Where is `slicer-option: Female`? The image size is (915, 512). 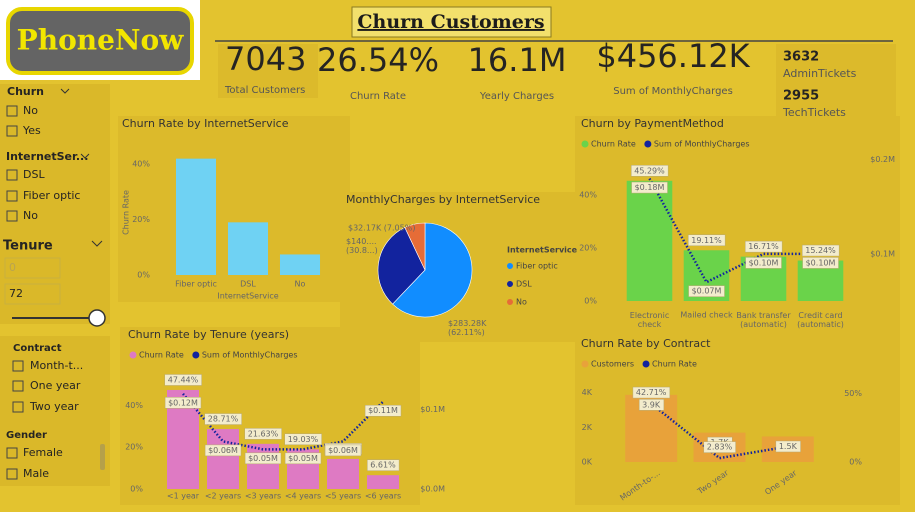
slicer-option: Female is located at coordinates (43, 452).